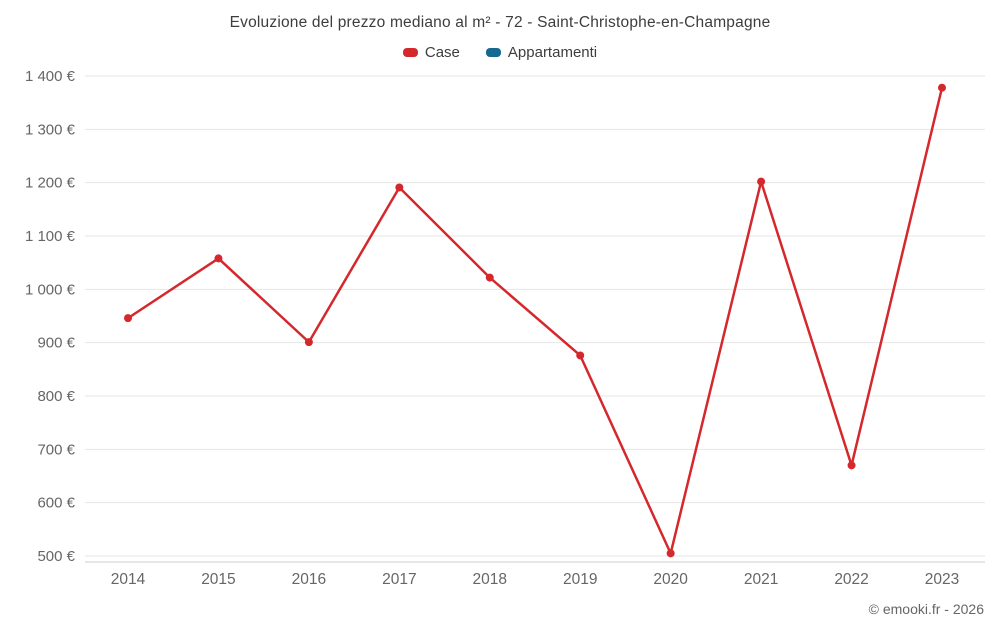 The height and width of the screenshot is (625, 1000). I want to click on x-axis-tick-label: 2016, so click(309, 579).